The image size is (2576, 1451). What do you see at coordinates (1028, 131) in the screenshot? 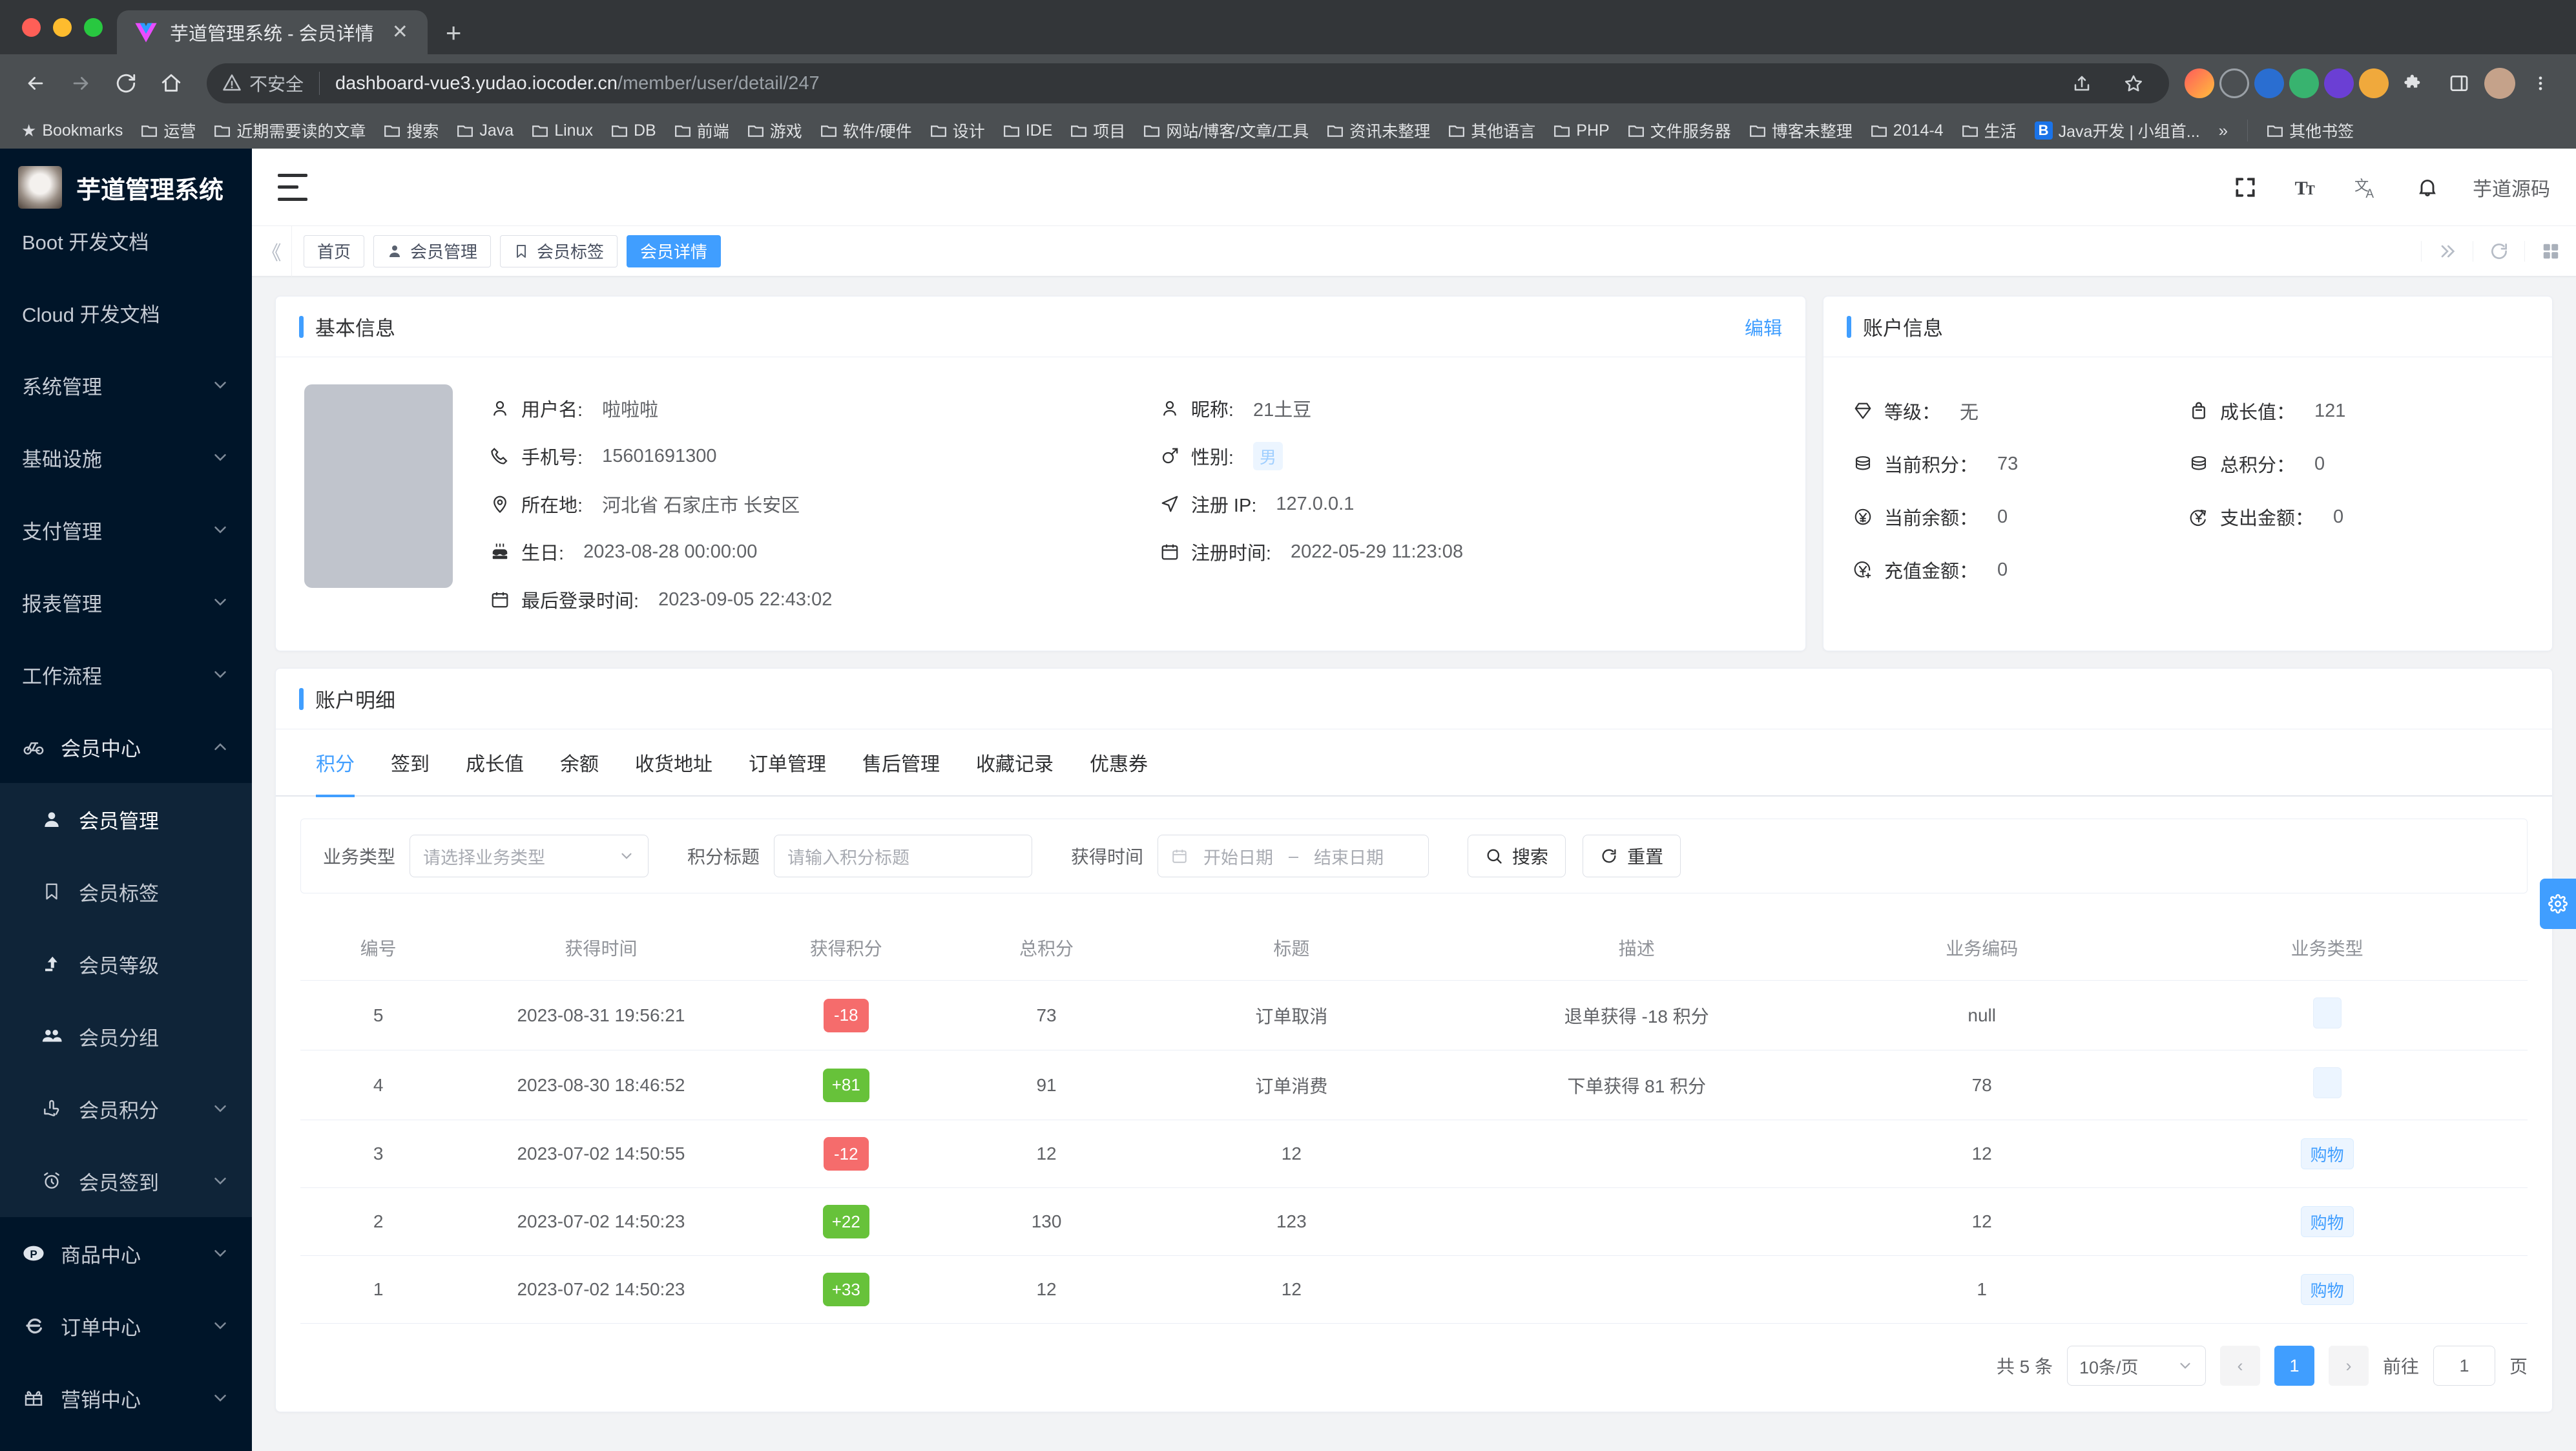
I see `bookmark-folder: IDE` at bounding box center [1028, 131].